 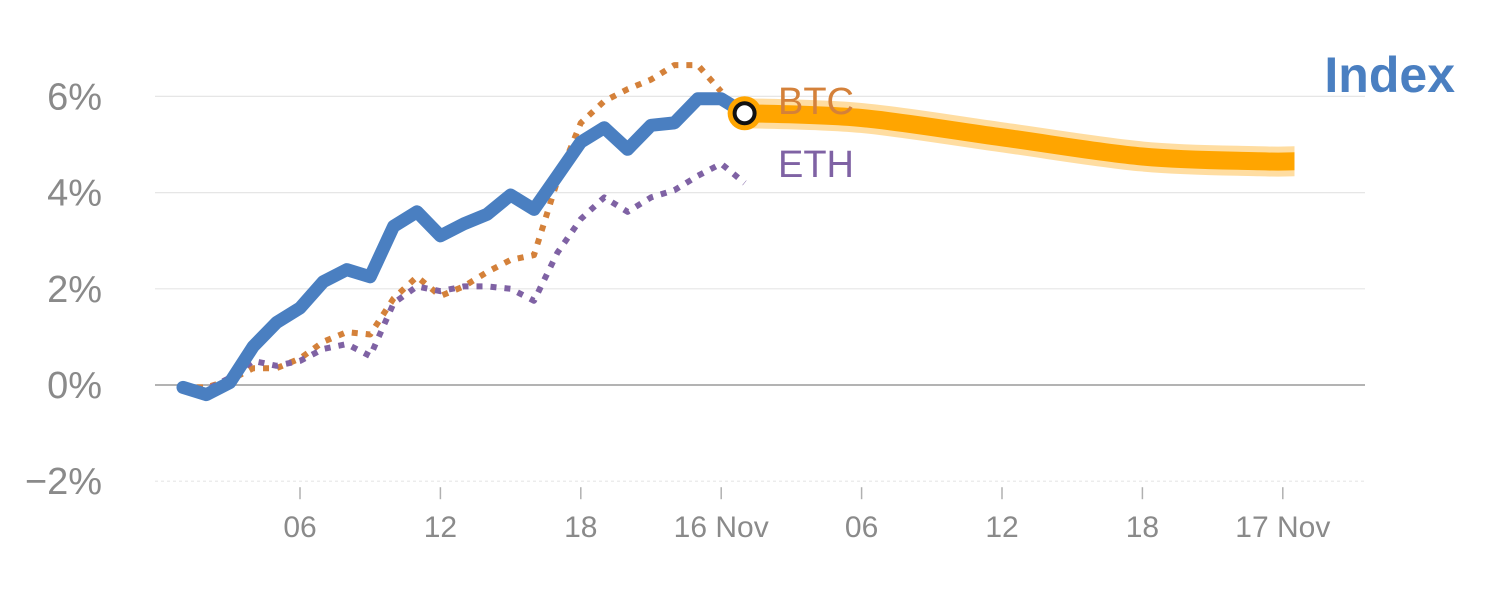 What do you see at coordinates (465, 276) in the screenshot?
I see `eth-series-line` at bounding box center [465, 276].